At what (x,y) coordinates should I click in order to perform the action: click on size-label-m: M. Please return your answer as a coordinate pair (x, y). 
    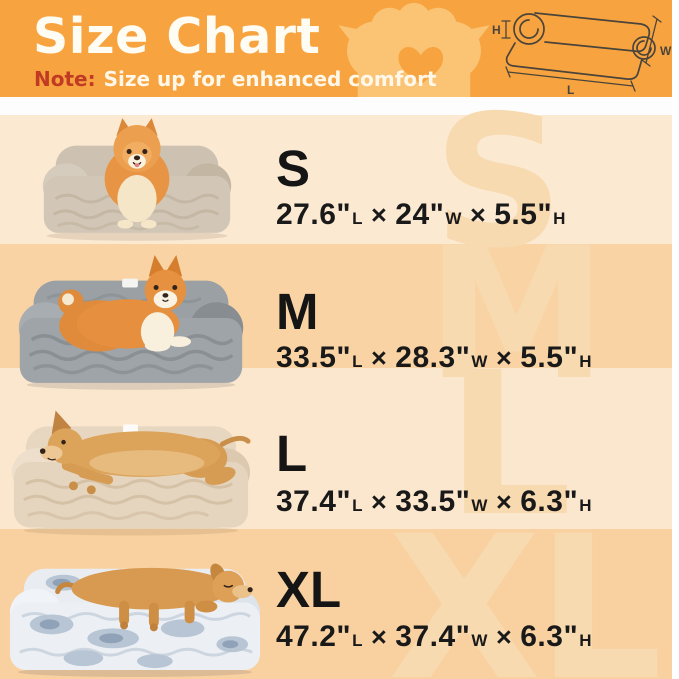
    Looking at the image, I should click on (297, 311).